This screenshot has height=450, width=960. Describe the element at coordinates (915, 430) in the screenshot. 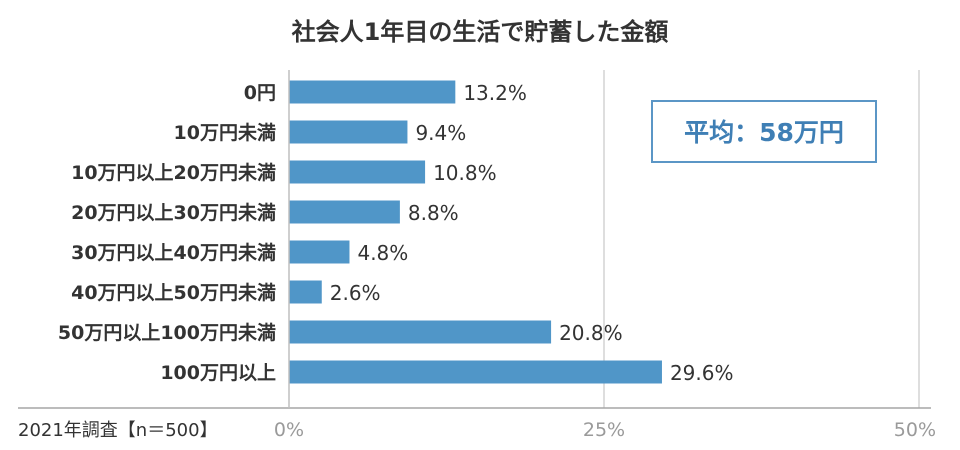

I see `x-tick-label-50: 50%` at that location.